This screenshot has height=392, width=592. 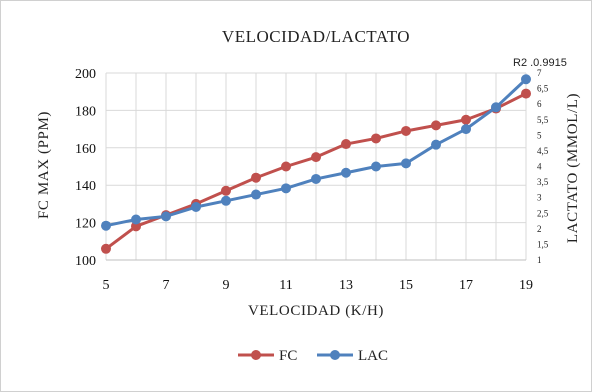 I want to click on right-tick-label: 3,5, so click(x=543, y=182).